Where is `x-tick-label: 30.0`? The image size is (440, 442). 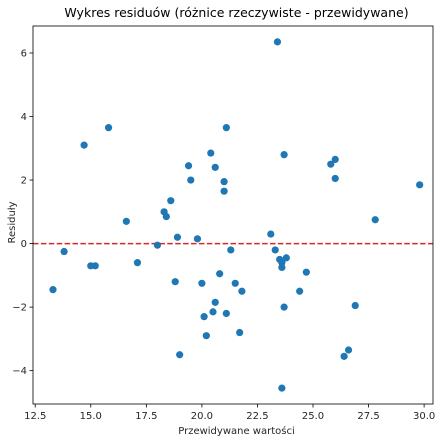
x-tick-label: 30.0 is located at coordinates (424, 416).